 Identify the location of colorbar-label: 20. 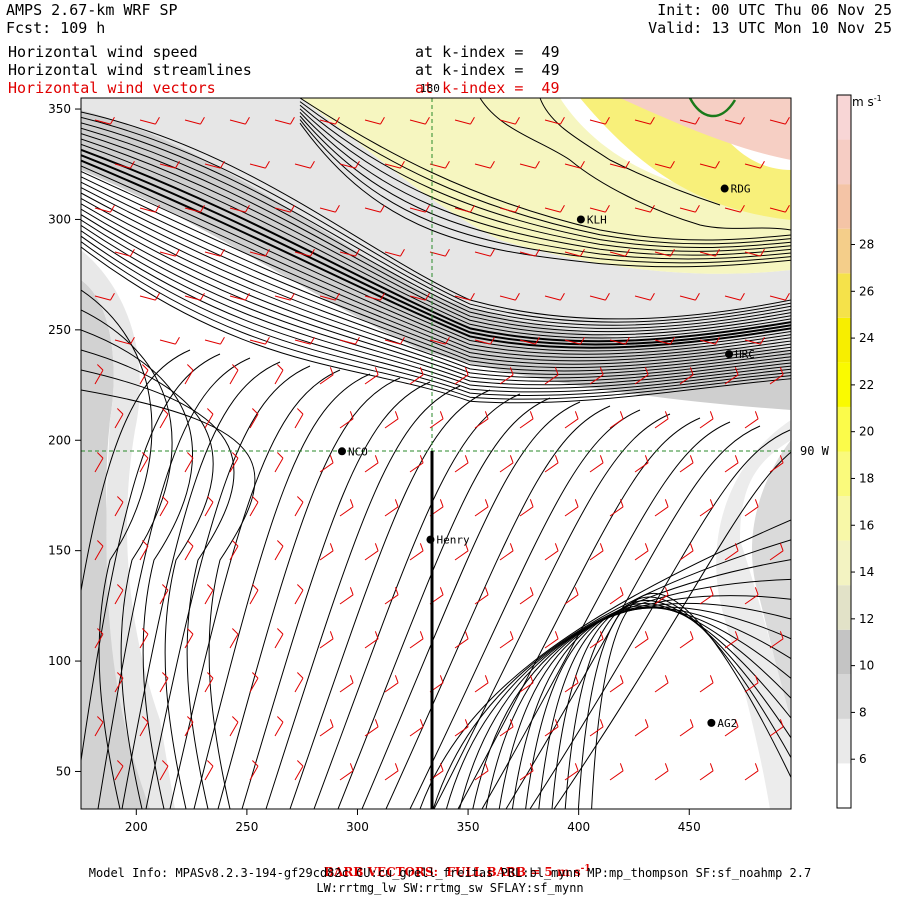
(866, 432).